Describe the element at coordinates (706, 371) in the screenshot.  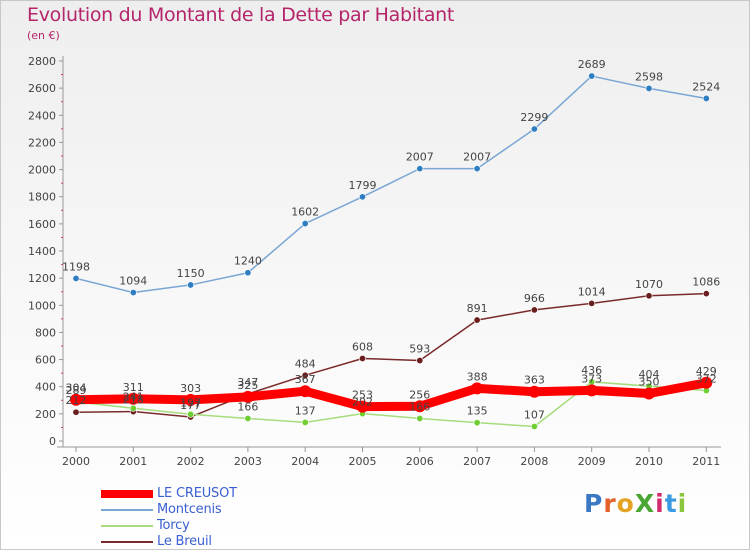
I see `data-label: 429` at that location.